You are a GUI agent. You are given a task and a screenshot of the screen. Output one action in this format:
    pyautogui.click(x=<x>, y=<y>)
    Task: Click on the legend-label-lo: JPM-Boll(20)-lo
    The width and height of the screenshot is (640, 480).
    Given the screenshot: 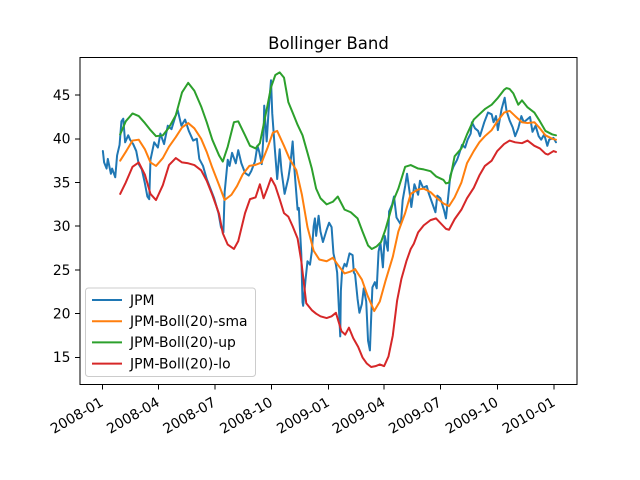 What is the action you would take?
    pyautogui.click(x=180, y=364)
    